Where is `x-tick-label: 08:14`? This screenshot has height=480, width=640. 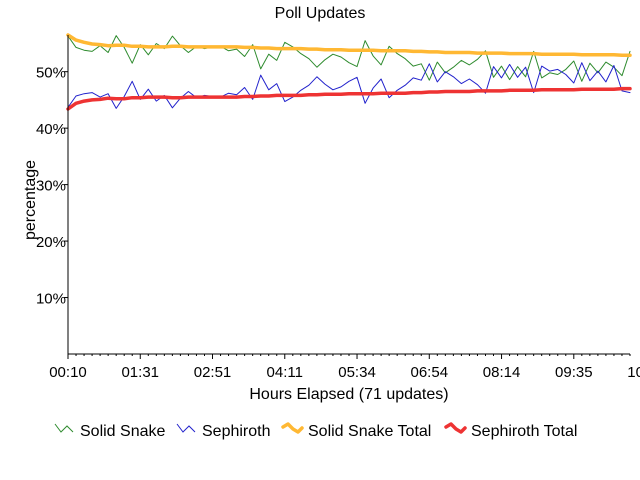 x-tick-label: 08:14 is located at coordinates (502, 372).